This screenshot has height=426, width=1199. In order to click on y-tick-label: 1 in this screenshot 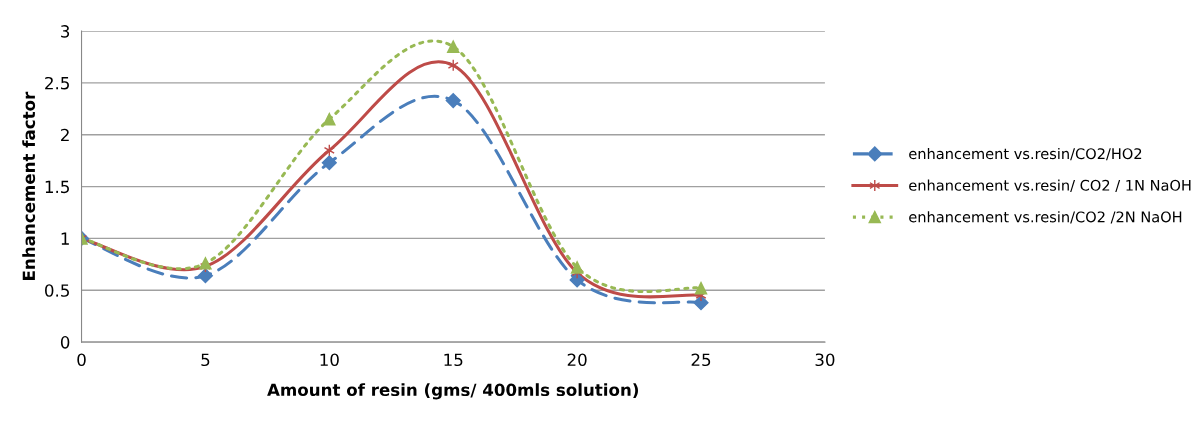, I will do `click(65, 238)`.